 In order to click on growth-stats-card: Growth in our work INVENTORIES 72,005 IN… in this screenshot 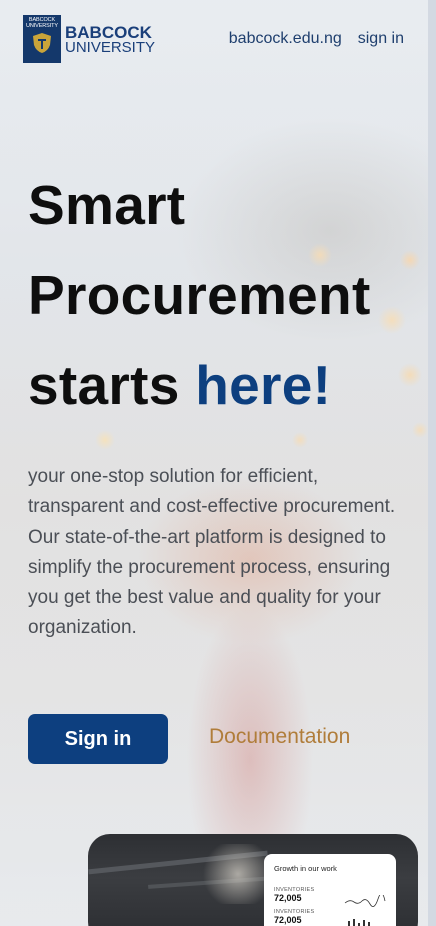, I will do `click(330, 890)`.